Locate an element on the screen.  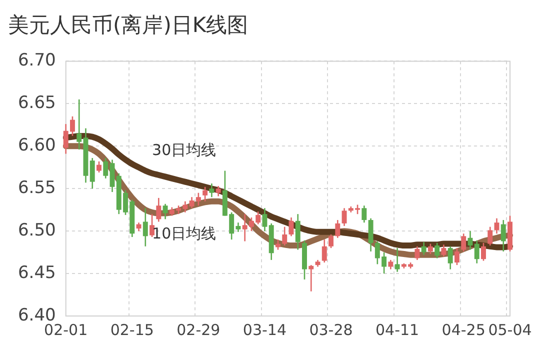
chart-title: 美元人民币(离岸)日K线图 is located at coordinates (128, 25).